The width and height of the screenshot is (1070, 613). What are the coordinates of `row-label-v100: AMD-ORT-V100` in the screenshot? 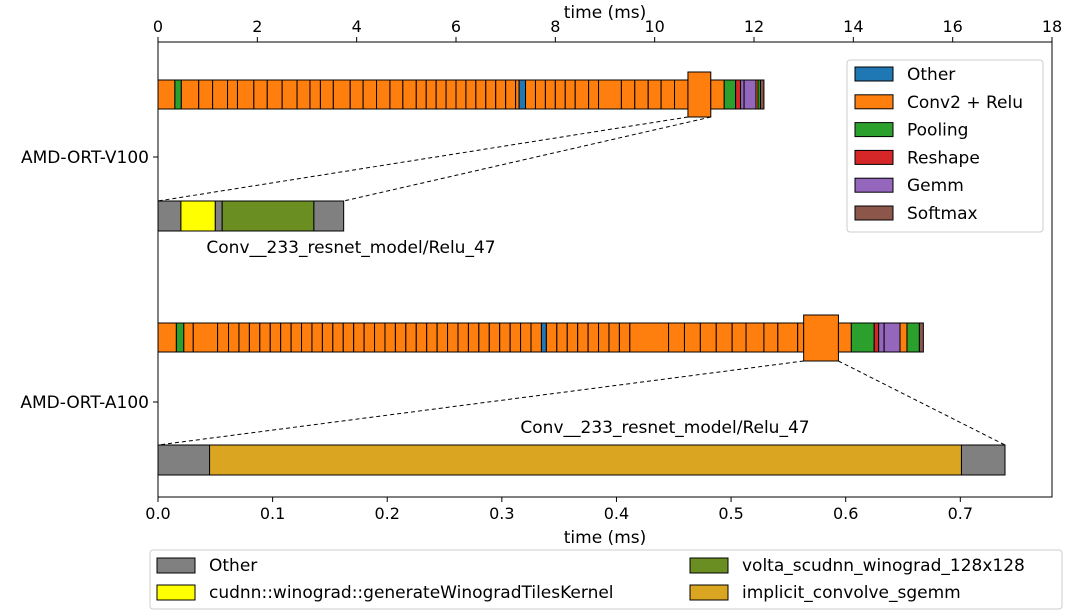 It's located at (85, 158).